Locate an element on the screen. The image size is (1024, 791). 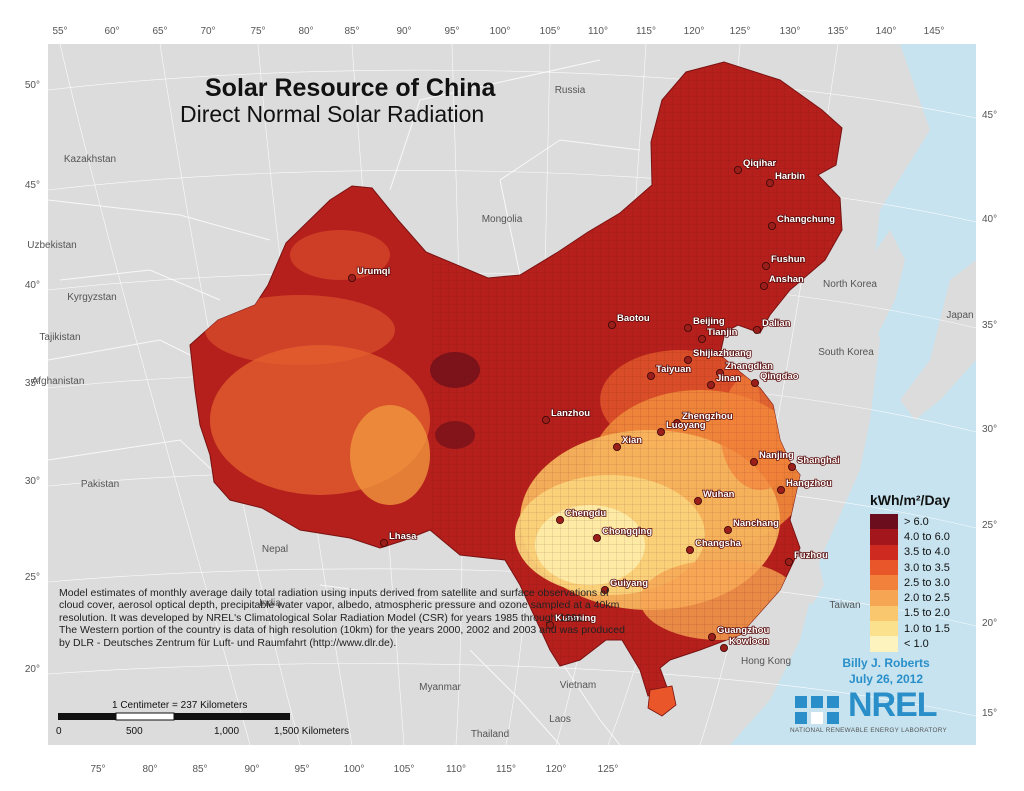
city-xian: Xian is located at coordinates (628, 442).